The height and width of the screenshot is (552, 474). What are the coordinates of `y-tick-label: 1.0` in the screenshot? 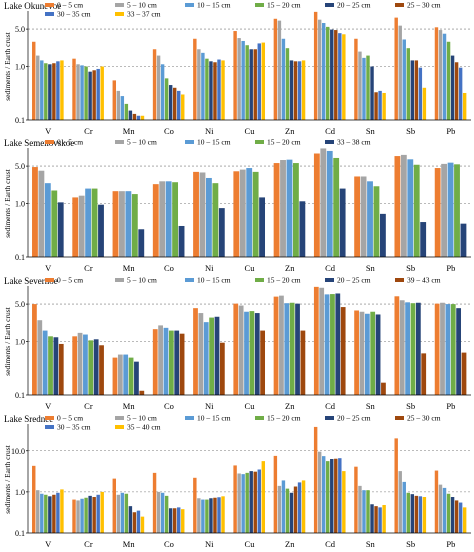 It's located at (20, 342).